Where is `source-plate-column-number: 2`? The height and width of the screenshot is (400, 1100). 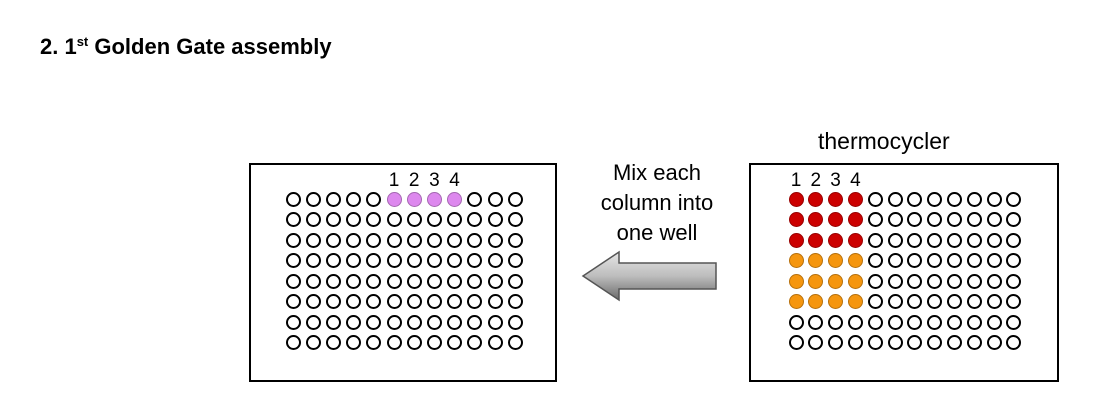
source-plate-column-number: 2 is located at coordinates (816, 180).